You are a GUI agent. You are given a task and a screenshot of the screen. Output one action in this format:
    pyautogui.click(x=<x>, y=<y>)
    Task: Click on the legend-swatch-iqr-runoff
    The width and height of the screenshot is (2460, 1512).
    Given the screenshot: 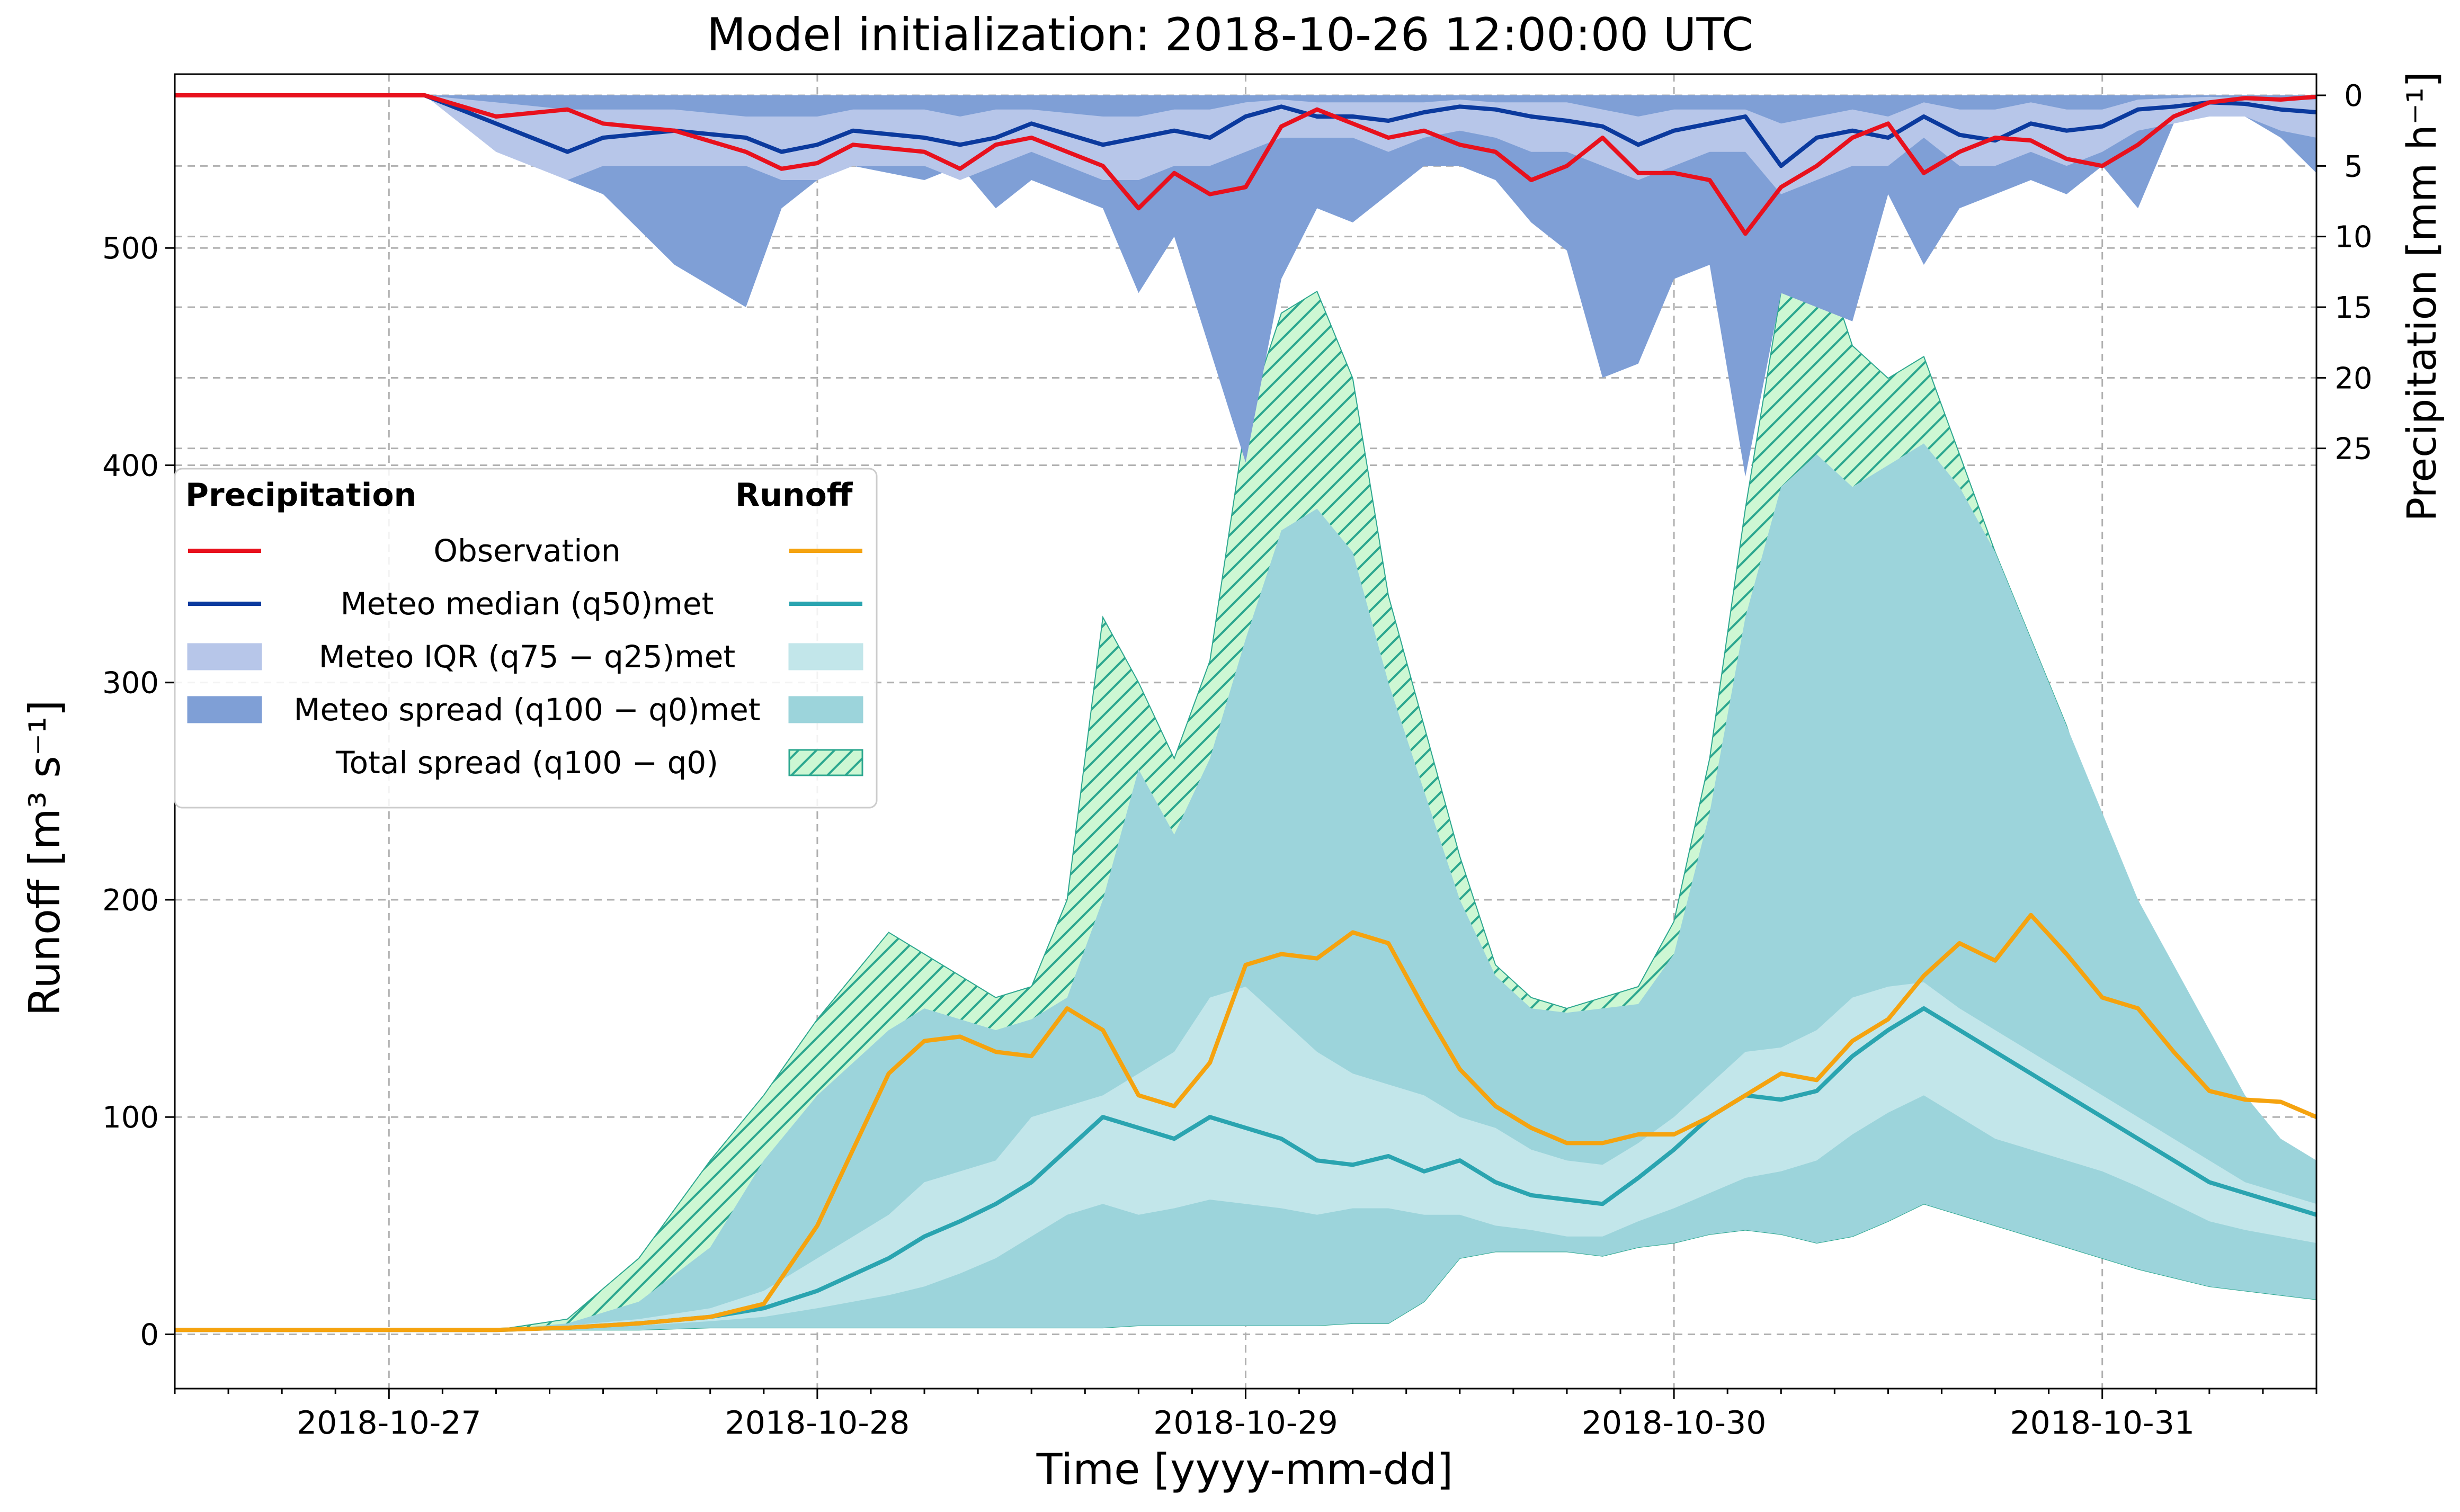 What is the action you would take?
    pyautogui.click(x=825, y=657)
    